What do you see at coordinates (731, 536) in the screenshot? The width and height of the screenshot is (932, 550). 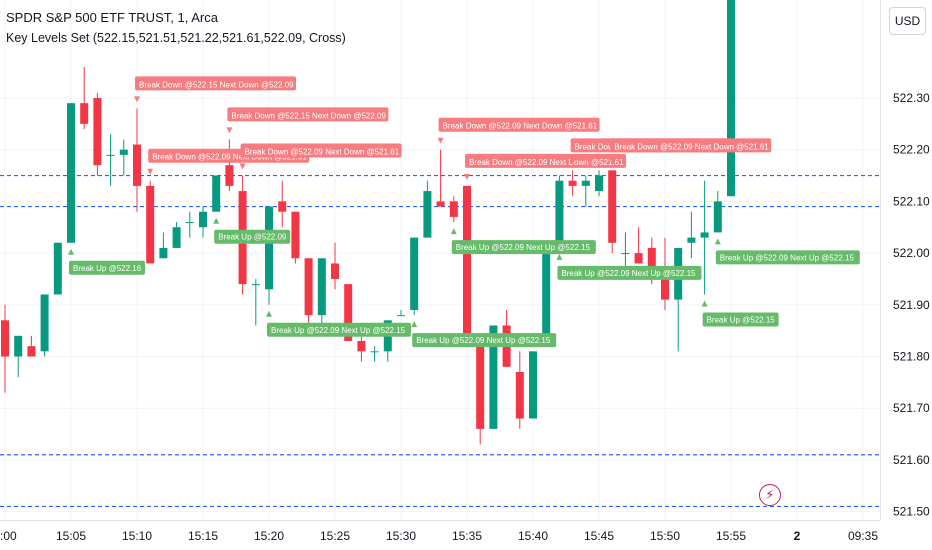 I see `time-tick-label: 15:55` at bounding box center [731, 536].